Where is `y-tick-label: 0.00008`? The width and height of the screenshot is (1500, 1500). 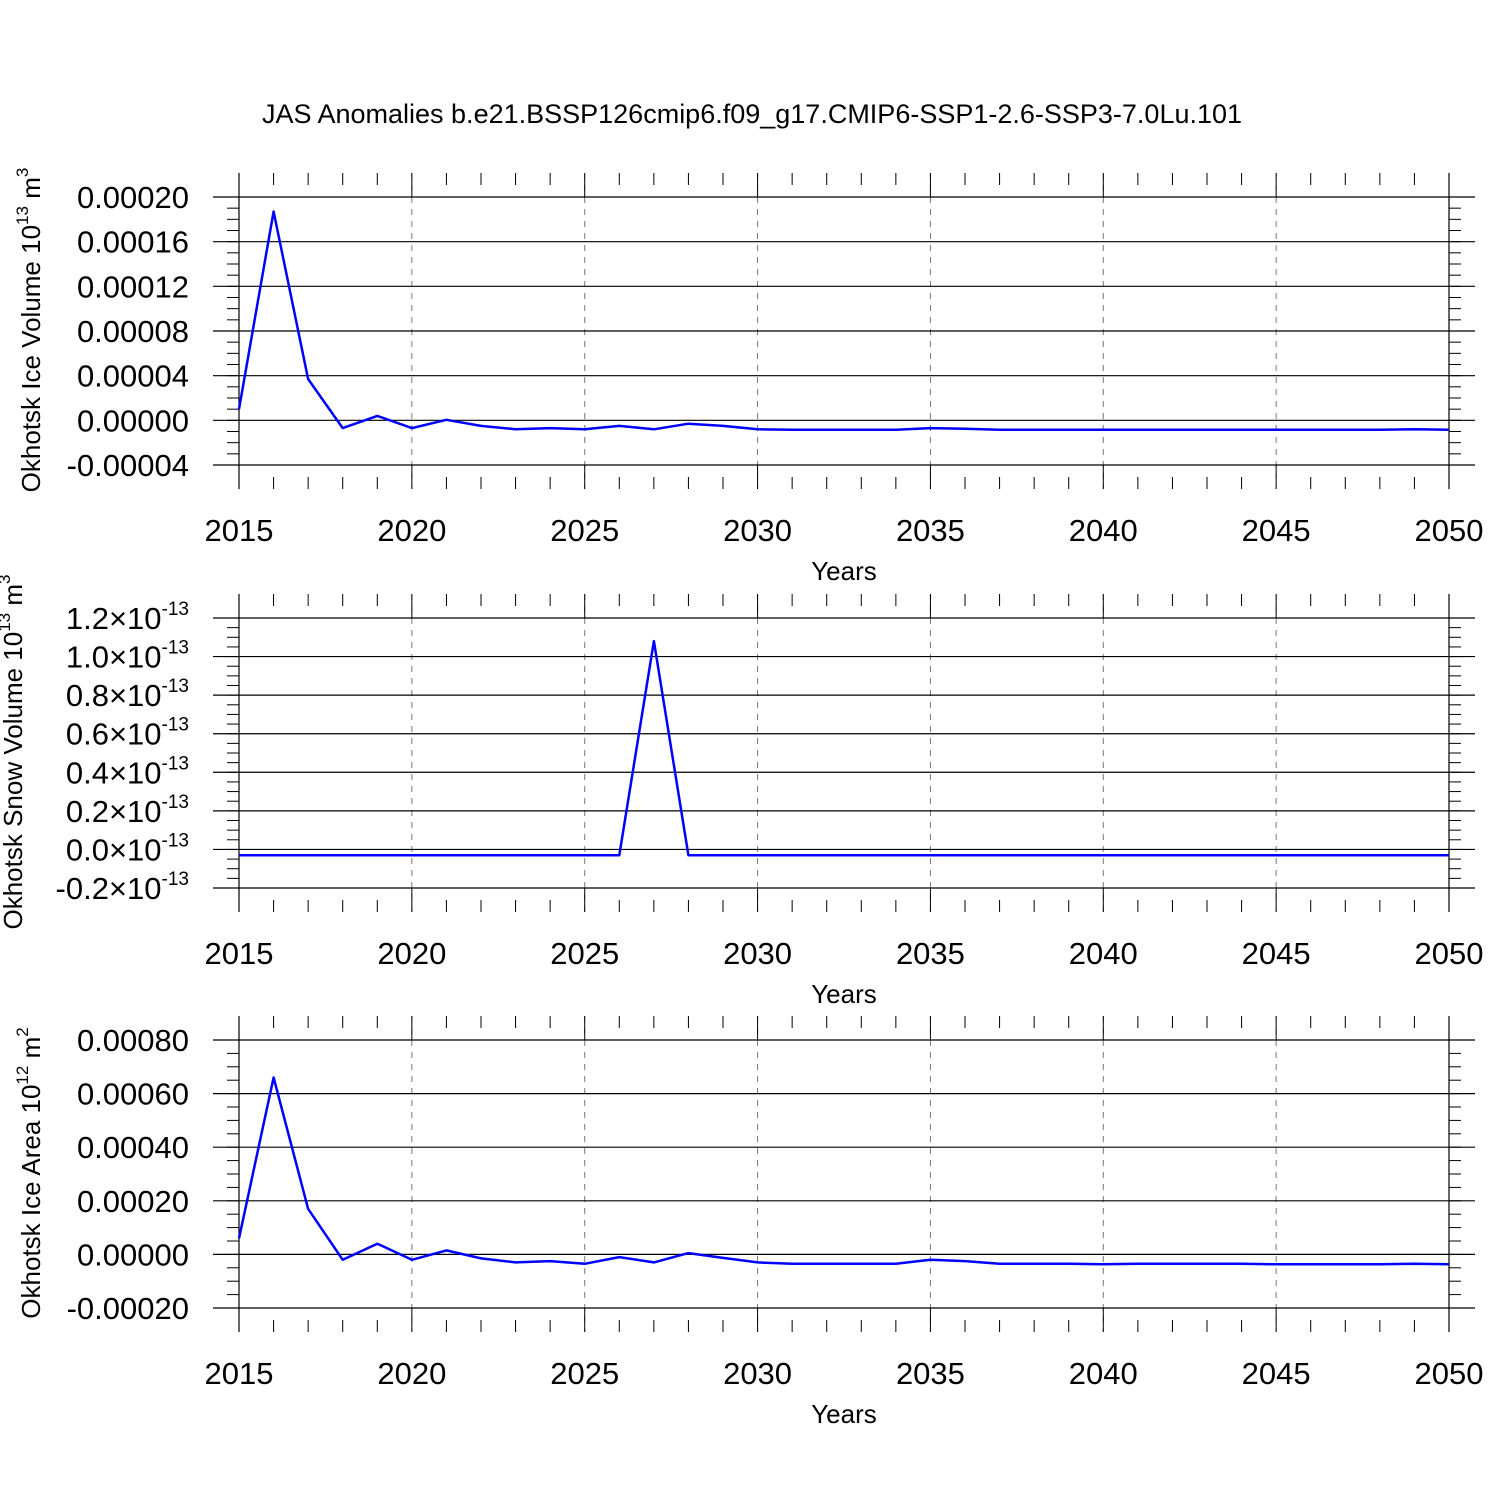
y-tick-label: 0.00008 is located at coordinates (133, 331).